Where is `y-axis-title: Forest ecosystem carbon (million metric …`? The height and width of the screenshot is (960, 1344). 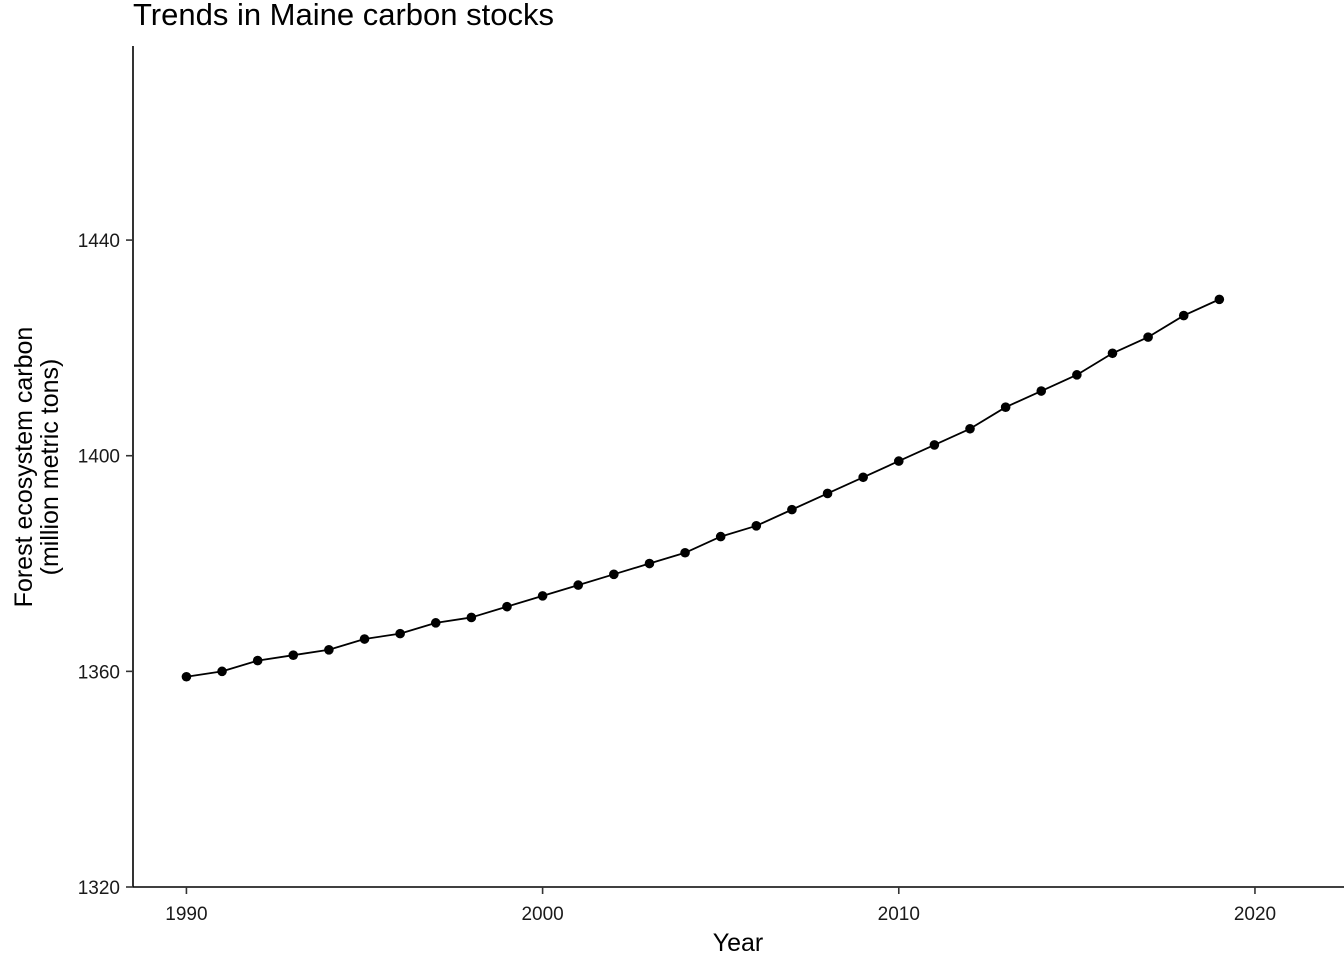 y-axis-title: Forest ecosystem carbon (million metric … is located at coordinates (37, 467).